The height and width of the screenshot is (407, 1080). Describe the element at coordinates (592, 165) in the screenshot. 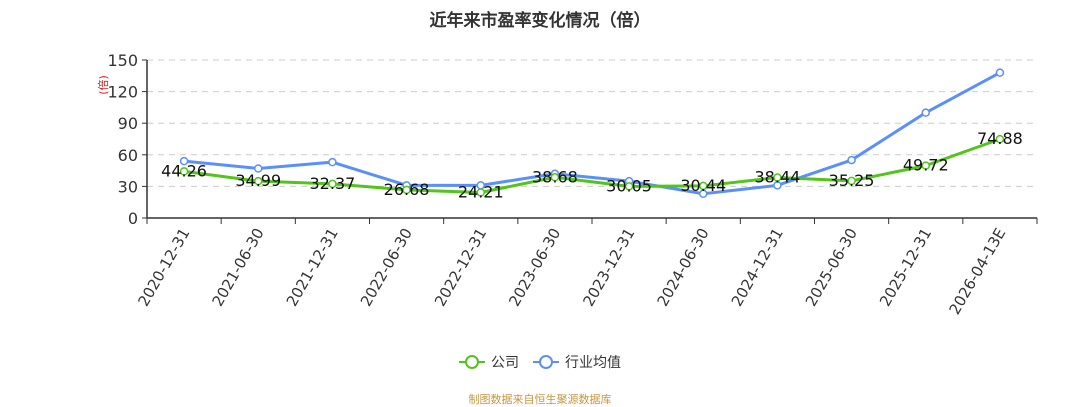

I see `company-line` at that location.